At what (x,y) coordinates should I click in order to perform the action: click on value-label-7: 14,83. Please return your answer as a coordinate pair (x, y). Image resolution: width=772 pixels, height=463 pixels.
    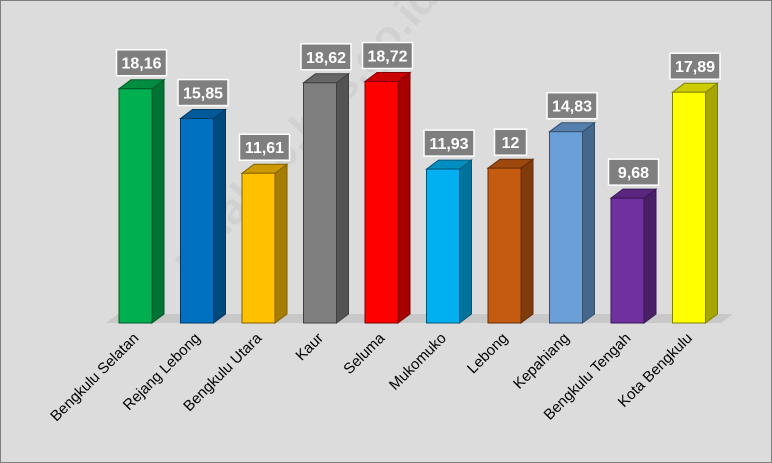
    Looking at the image, I should click on (572, 107).